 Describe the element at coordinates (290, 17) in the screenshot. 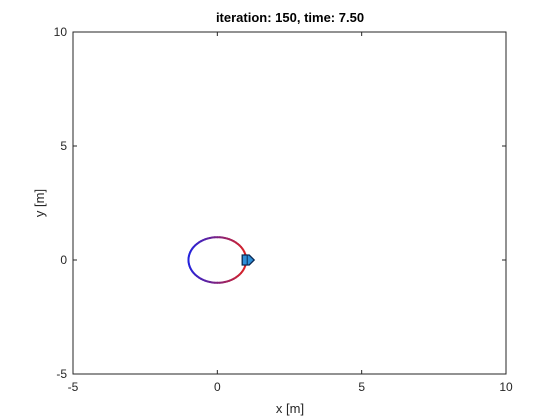

I see `chart-title: iteration: 150, time: 7.50` at that location.